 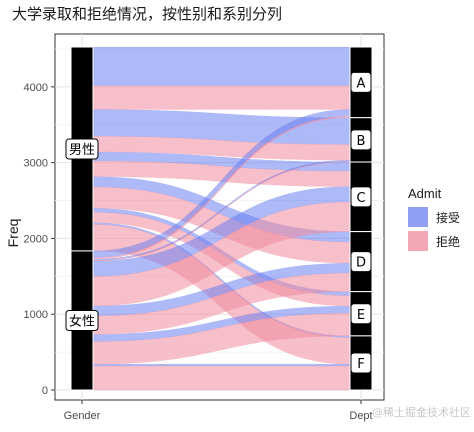 I want to click on y-tick-label: 0, so click(x=45, y=391).